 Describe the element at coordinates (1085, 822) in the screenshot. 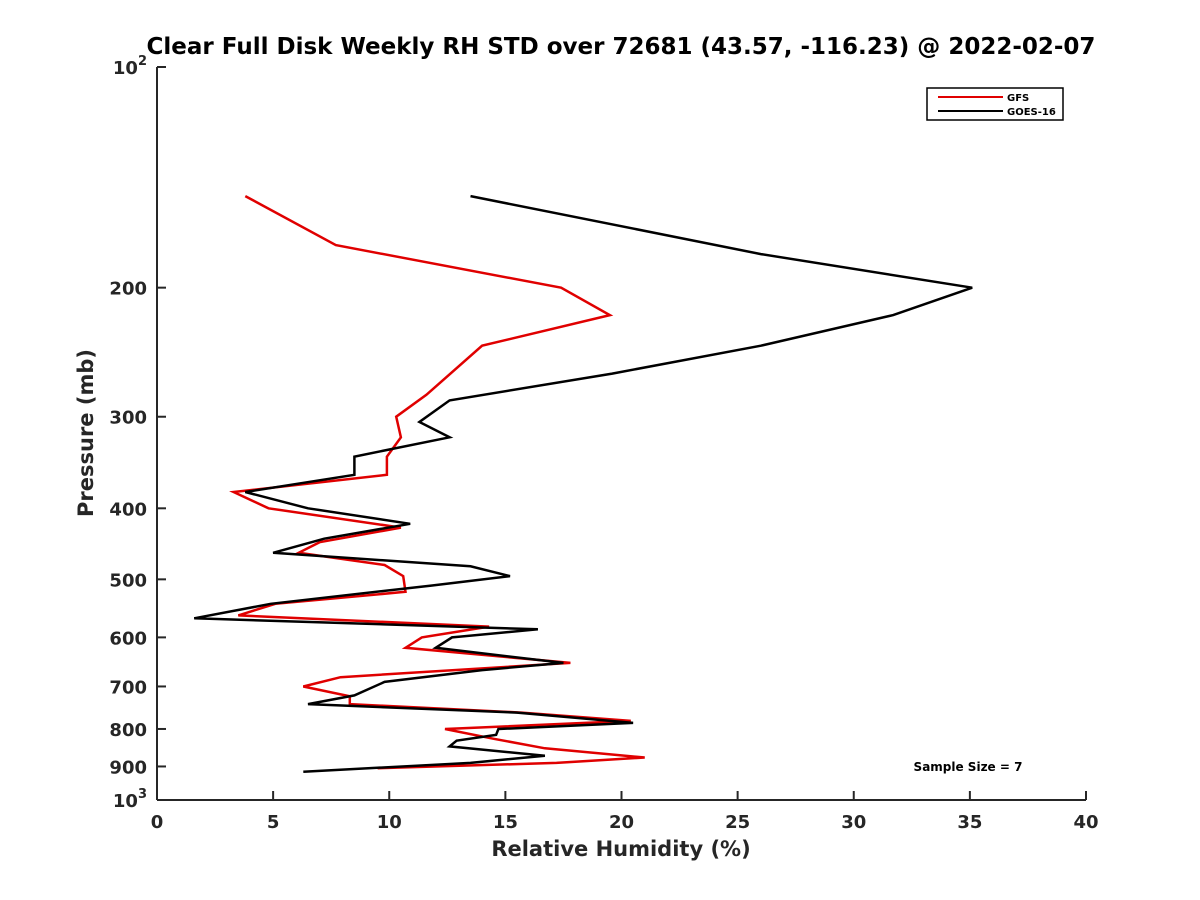

I see `x-tick-label: 40` at that location.